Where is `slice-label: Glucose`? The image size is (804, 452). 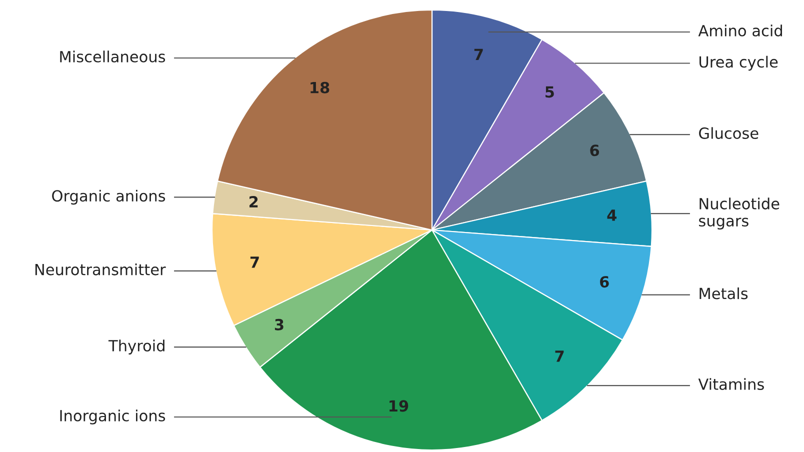 slice-label: Glucose is located at coordinates (728, 133).